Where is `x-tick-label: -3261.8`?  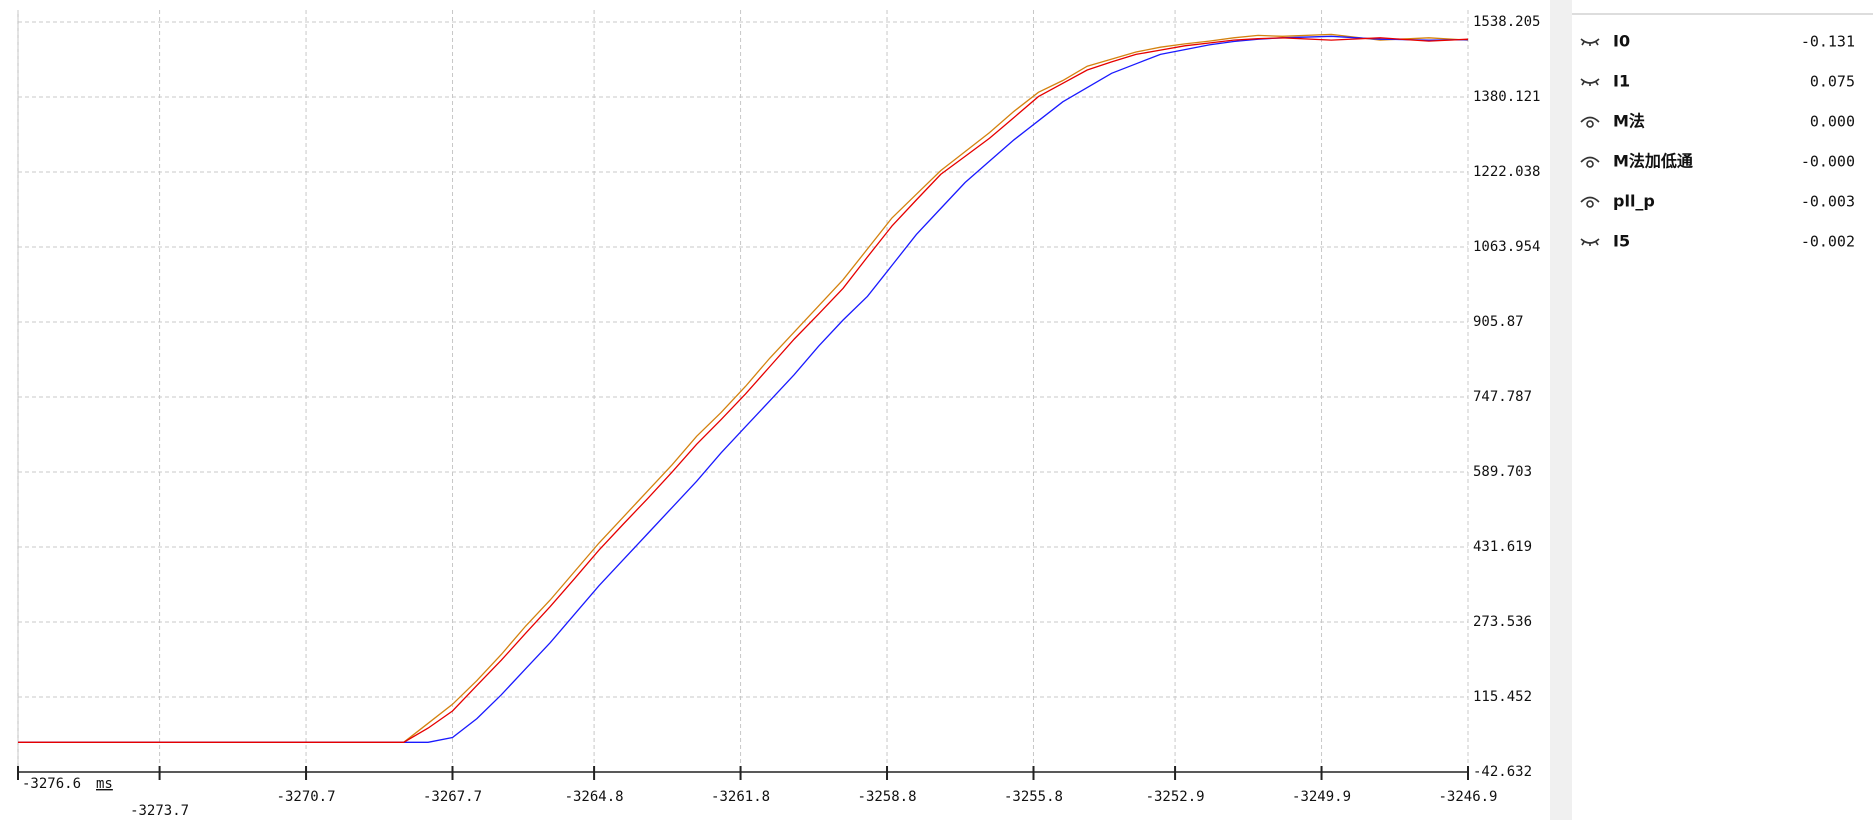
x-tick-label: -3261.8 is located at coordinates (740, 797).